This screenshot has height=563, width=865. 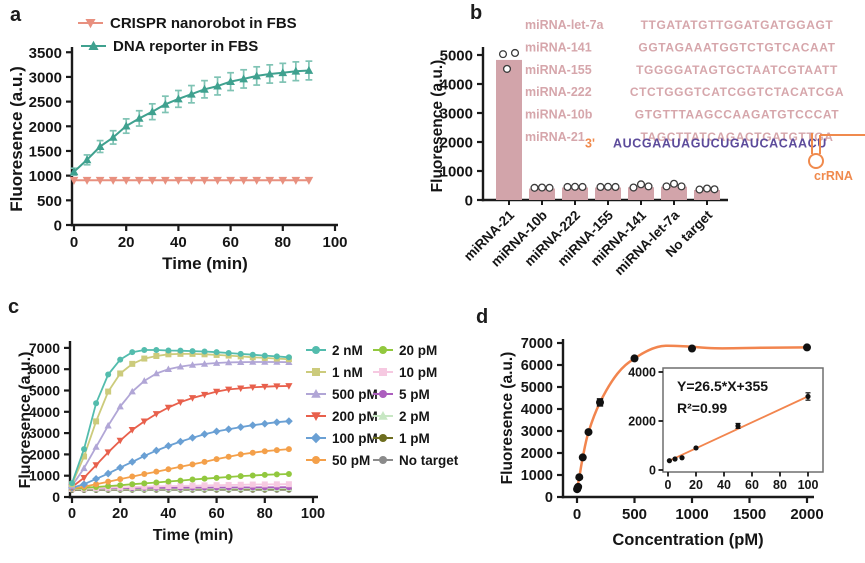 I want to click on svg-text: miRNA-let-7a, so click(x=565, y=25).